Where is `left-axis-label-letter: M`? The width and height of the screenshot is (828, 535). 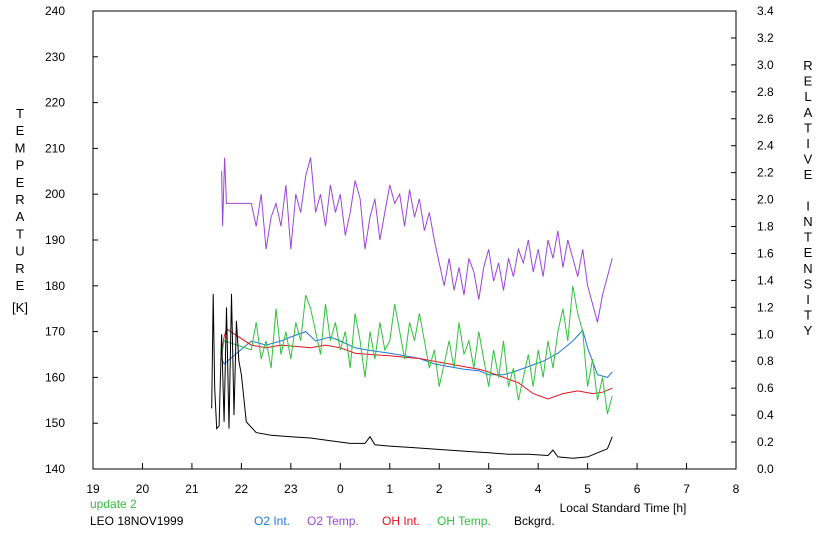 left-axis-label-letter: M is located at coordinates (20, 147).